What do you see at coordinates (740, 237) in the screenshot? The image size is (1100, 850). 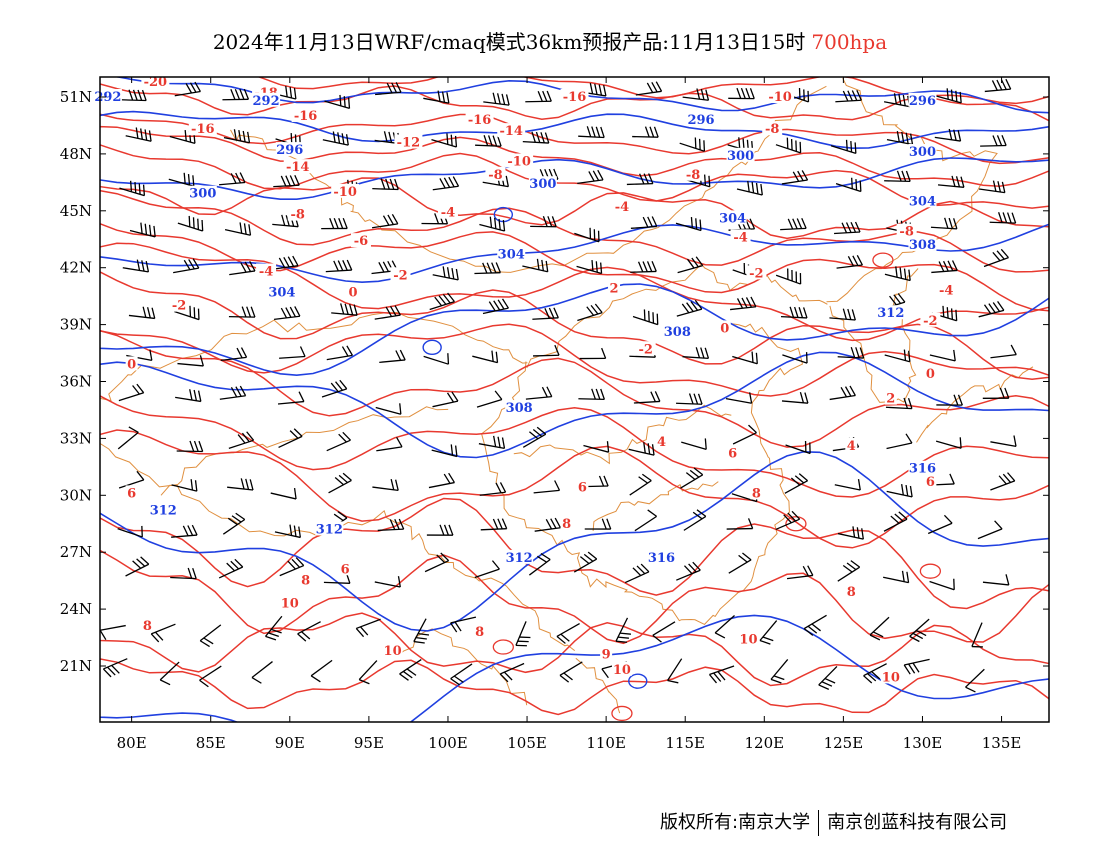 I see `temperature-label: -4` at bounding box center [740, 237].